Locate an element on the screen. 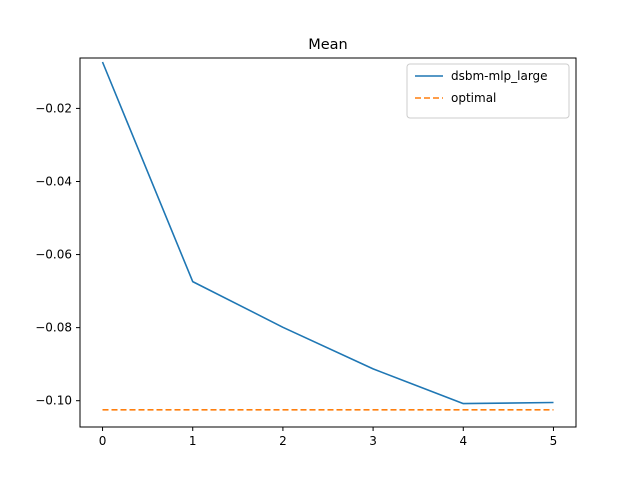  x-tick-label: 2 is located at coordinates (283, 441).